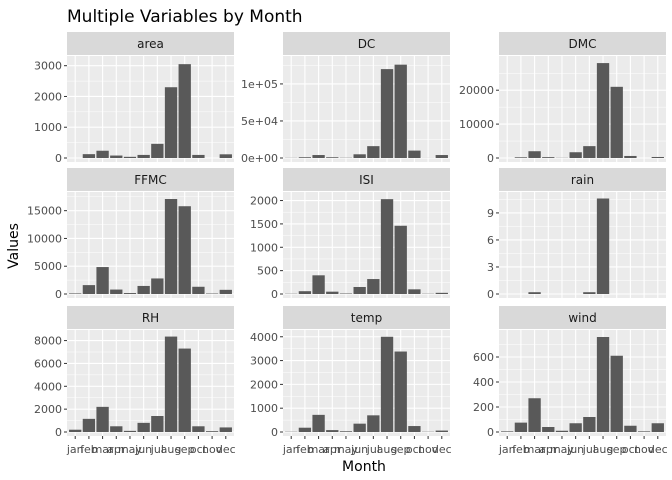 The width and height of the screenshot is (672, 480). I want to click on facet-panel-dc: DC 0e+00 5e+04 1e+05, so click(345, 98).